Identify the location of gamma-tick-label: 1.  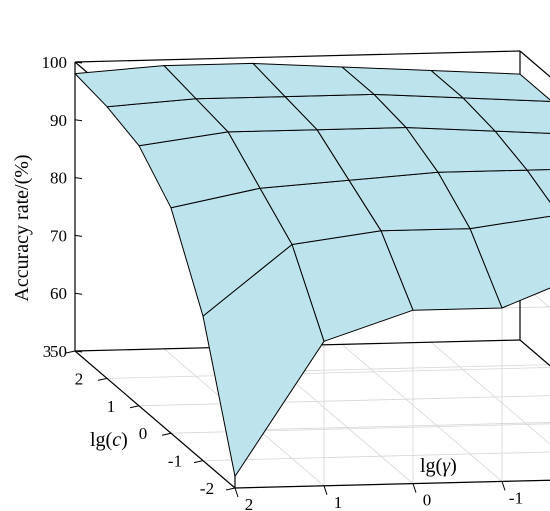
(338, 502).